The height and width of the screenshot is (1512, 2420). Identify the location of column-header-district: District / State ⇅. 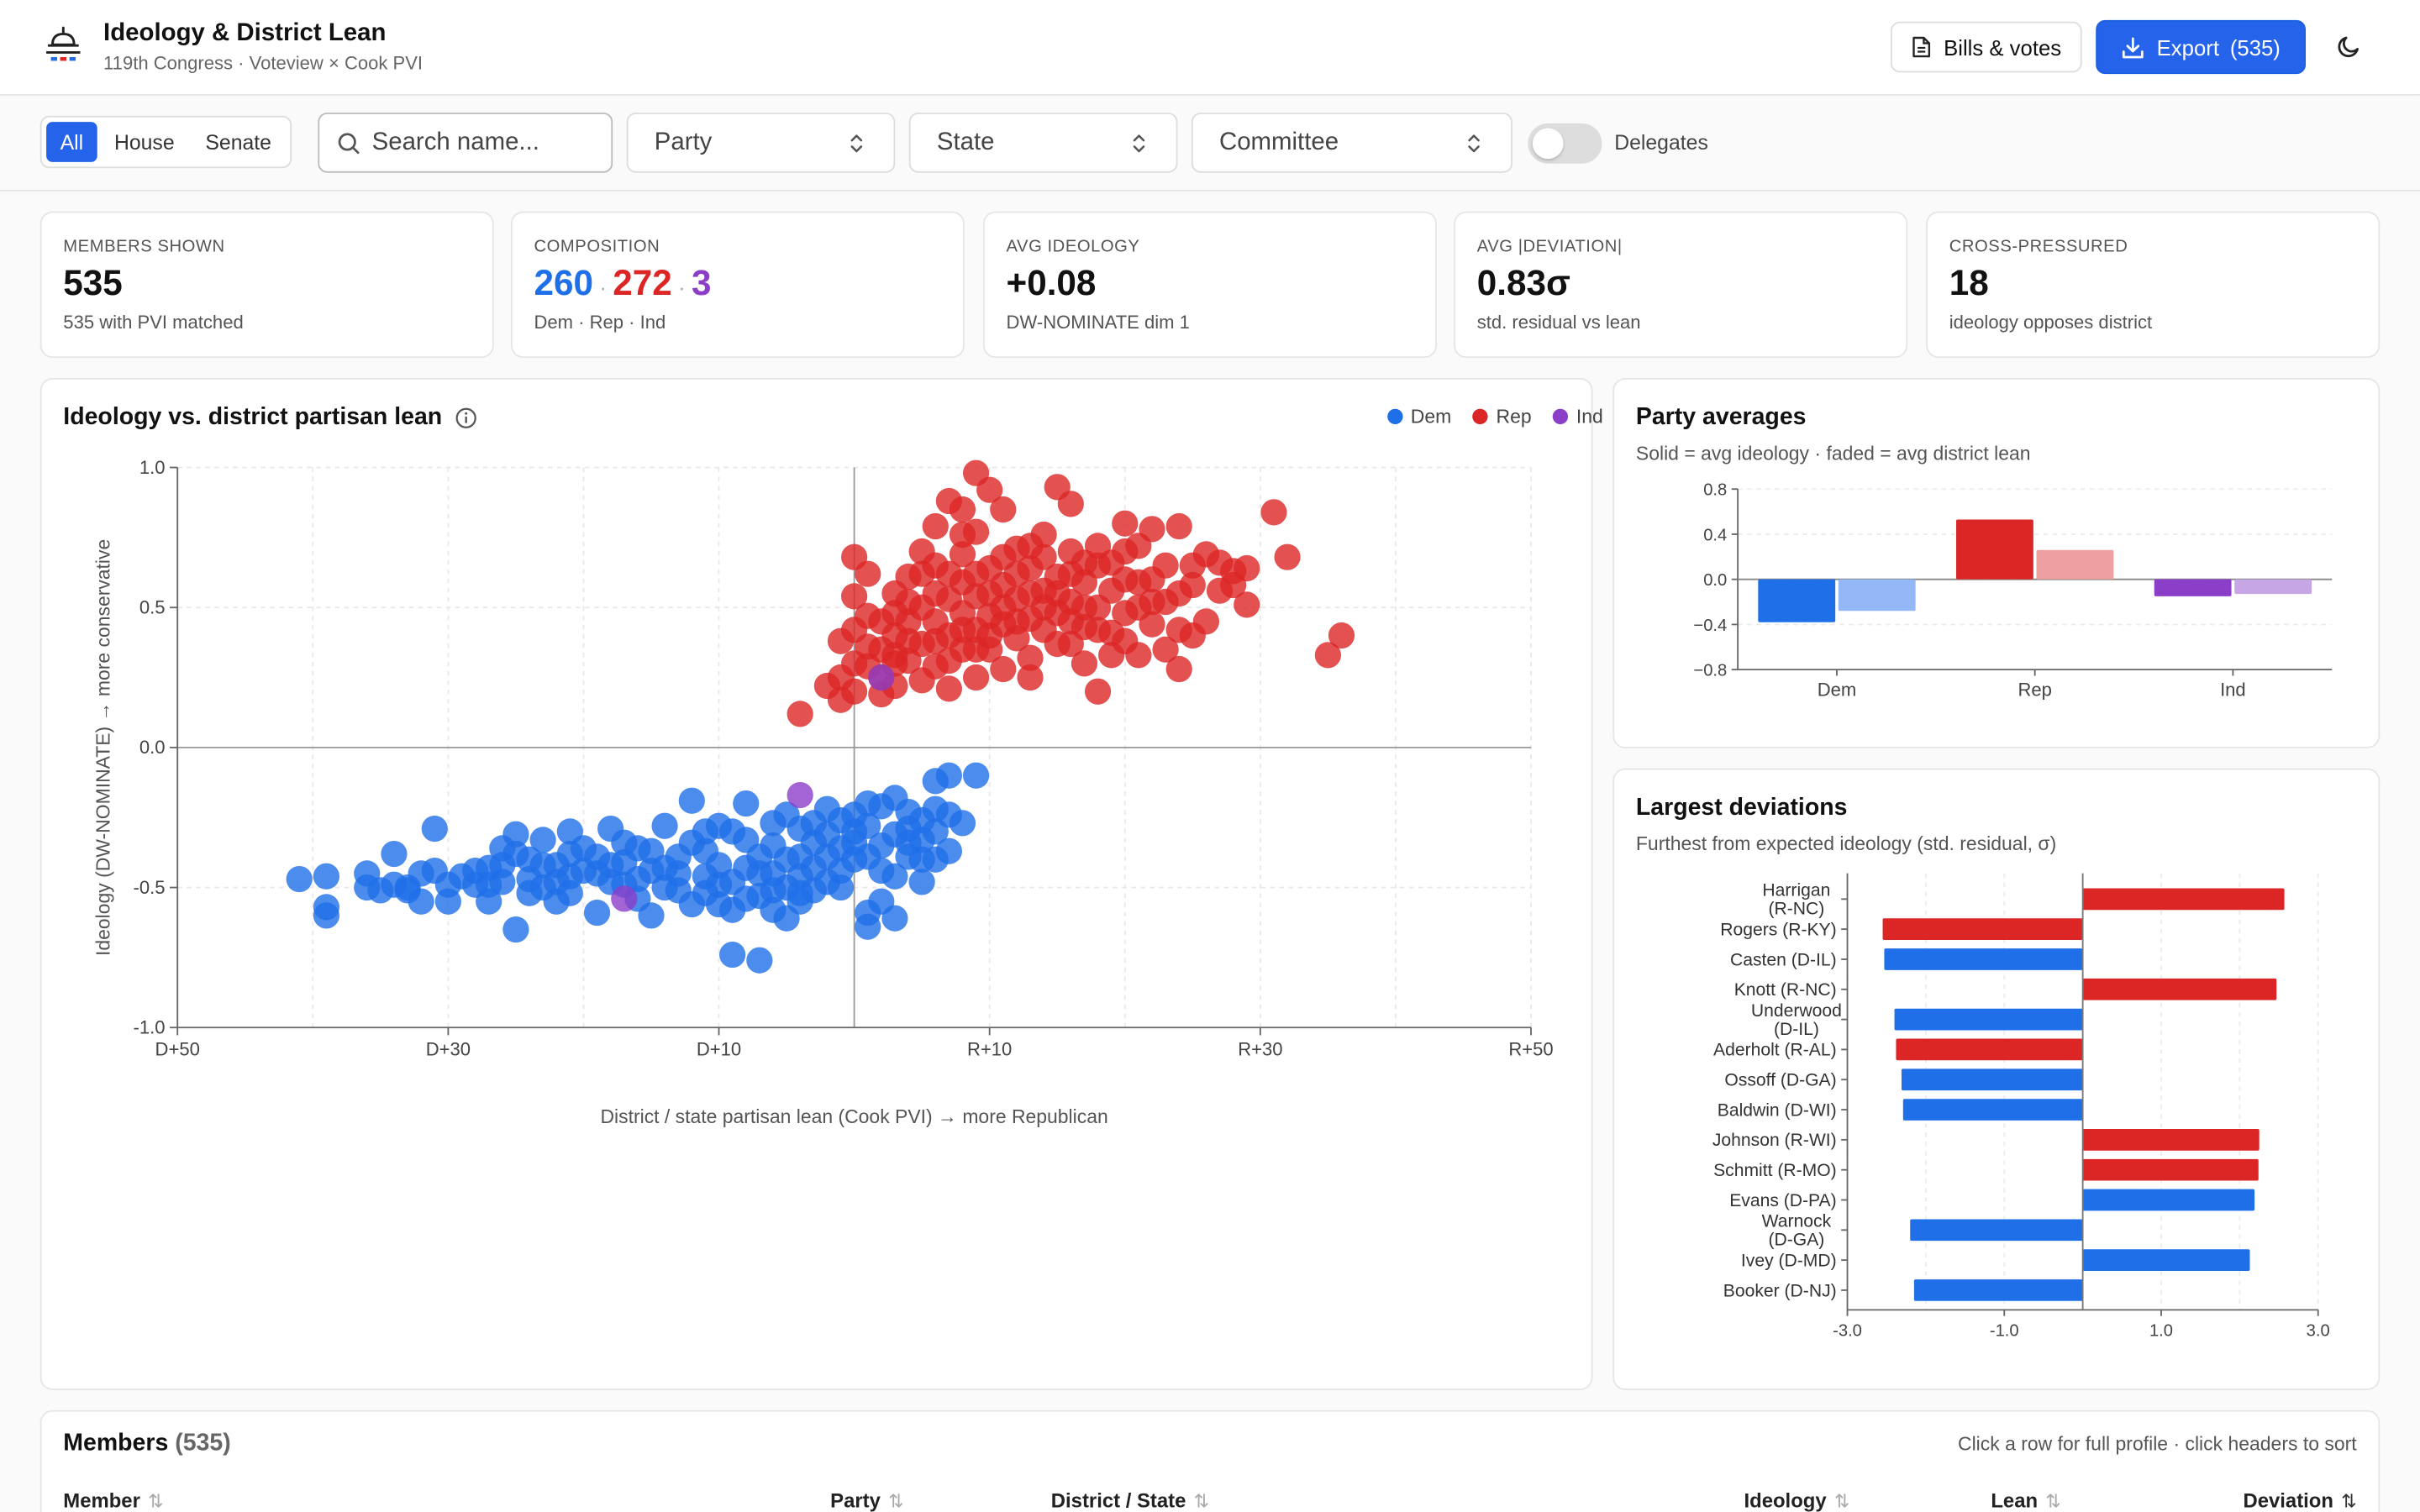
(1130, 1500).